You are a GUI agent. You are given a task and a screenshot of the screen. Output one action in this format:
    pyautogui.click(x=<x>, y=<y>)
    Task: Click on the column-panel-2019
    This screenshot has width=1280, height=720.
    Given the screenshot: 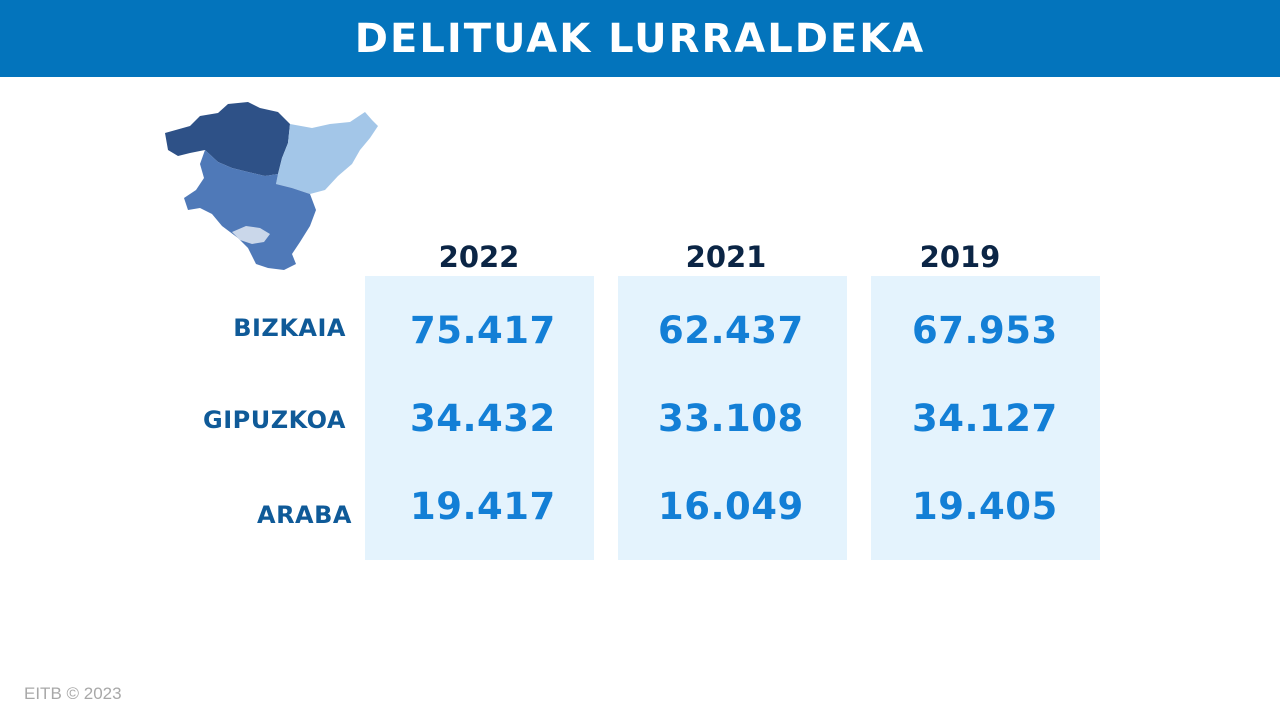 What is the action you would take?
    pyautogui.click(x=985, y=418)
    